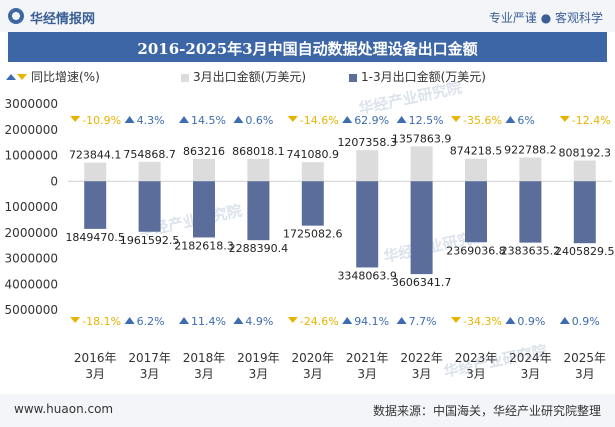  I want to click on bar-march-label: 868018.1, so click(258, 151).